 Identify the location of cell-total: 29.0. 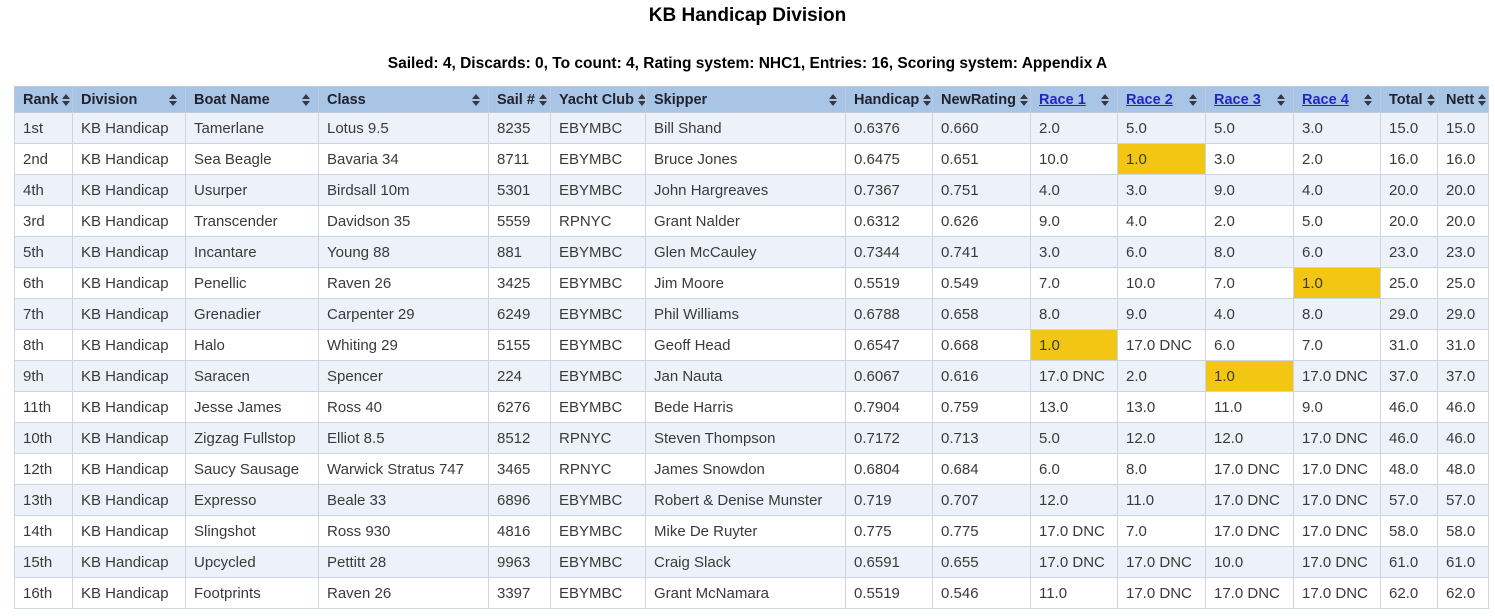
(1409, 314).